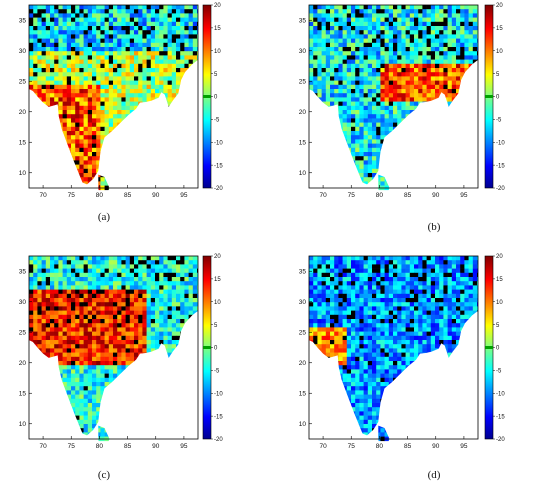  I want to click on panel-caption: (a), so click(104, 217).